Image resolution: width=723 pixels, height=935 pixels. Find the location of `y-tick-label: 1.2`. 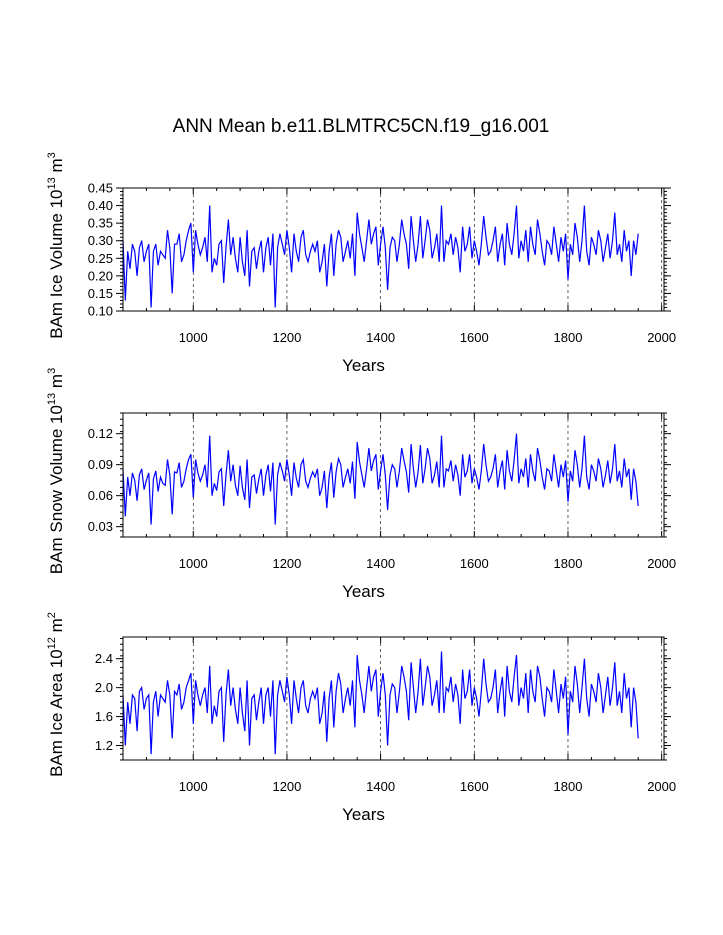

y-tick-label: 1.2 is located at coordinates (104, 745).